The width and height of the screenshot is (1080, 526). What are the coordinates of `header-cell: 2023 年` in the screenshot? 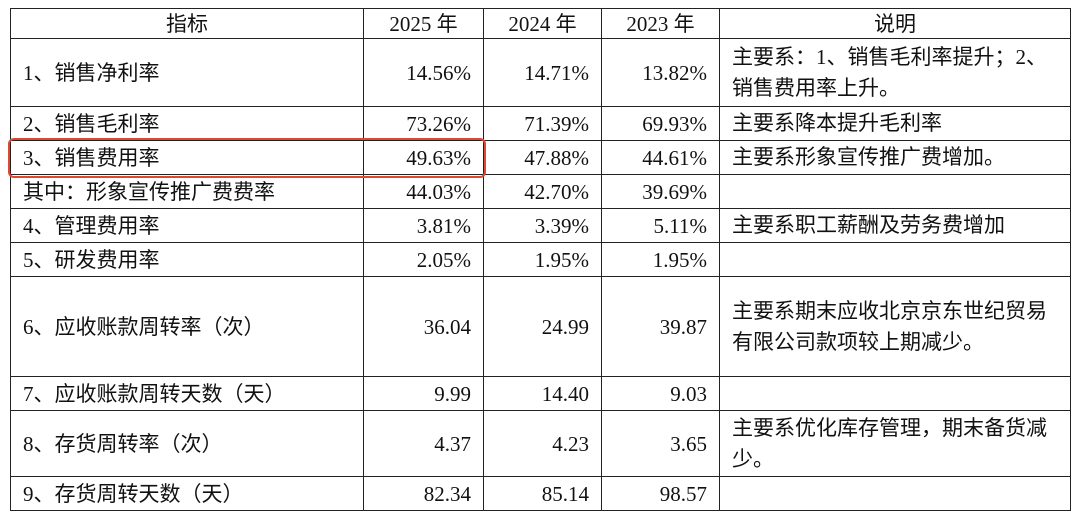 It's located at (660, 23).